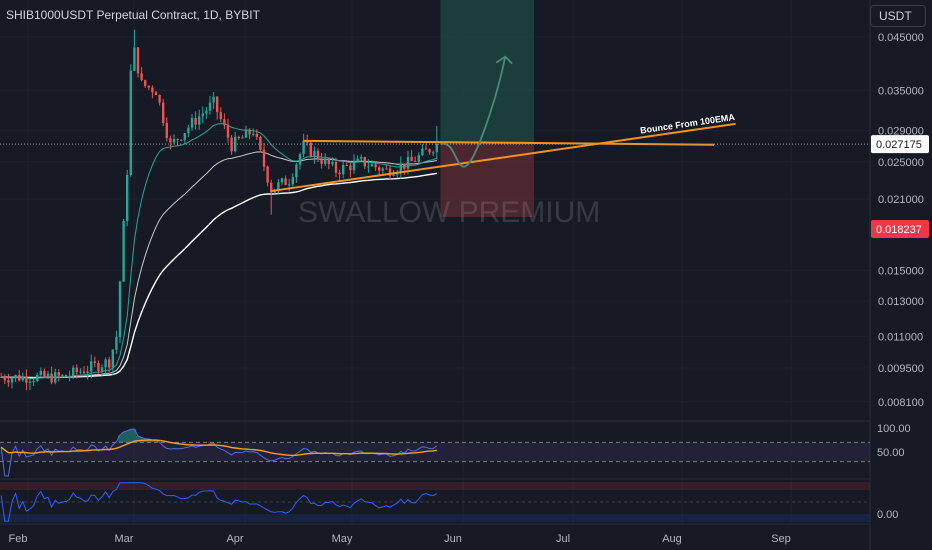 The width and height of the screenshot is (932, 550). I want to click on osc-lower-band, so click(435, 518).